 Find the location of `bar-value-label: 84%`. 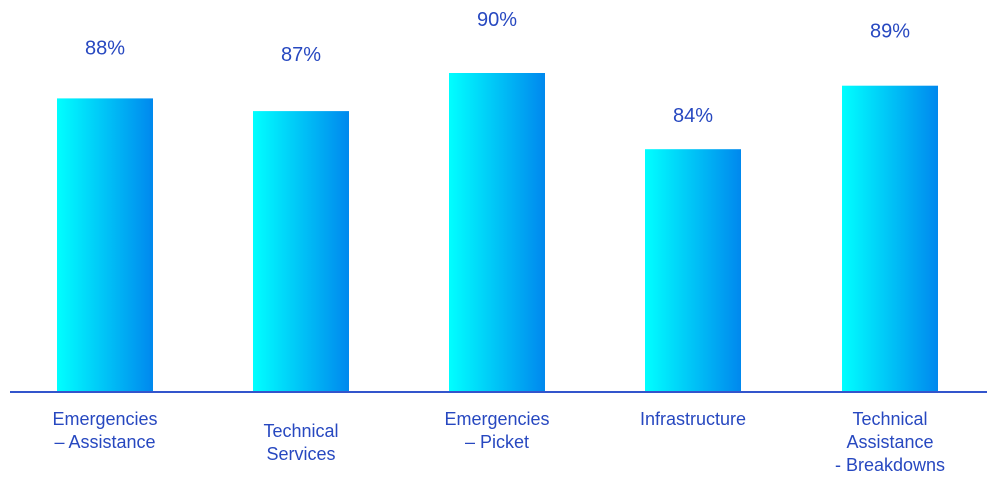

bar-value-label: 84% is located at coordinates (693, 116).